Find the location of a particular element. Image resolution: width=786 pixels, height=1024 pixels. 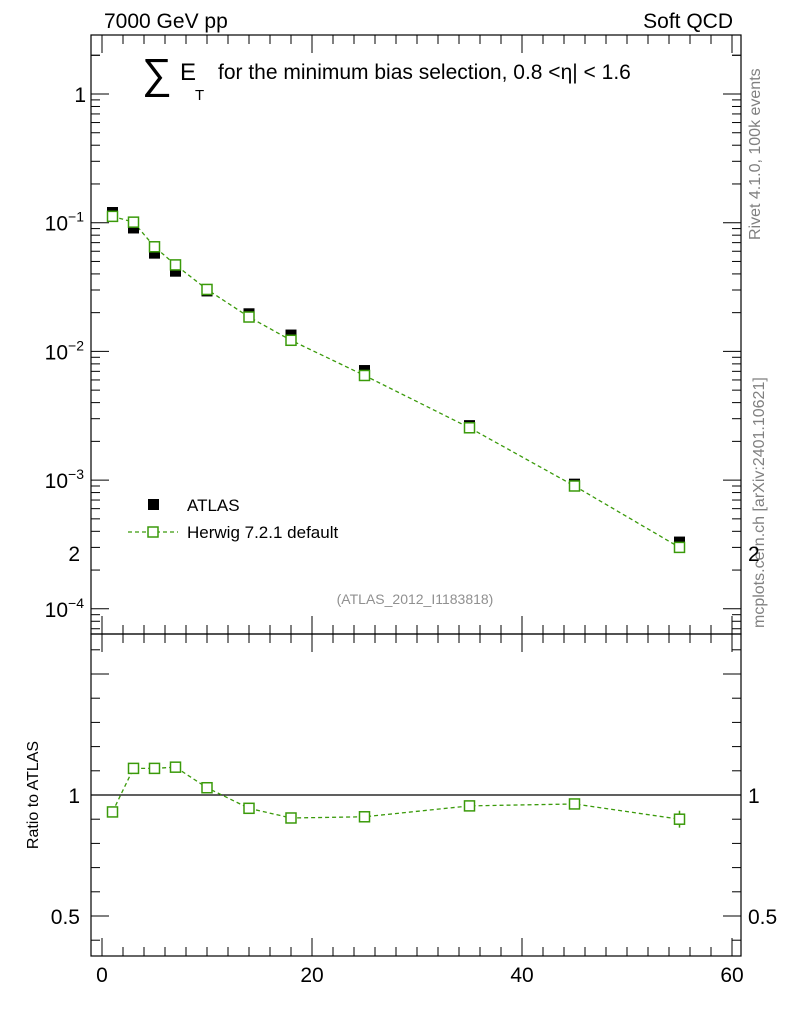

title-subscript-t: T is located at coordinates (199, 95).